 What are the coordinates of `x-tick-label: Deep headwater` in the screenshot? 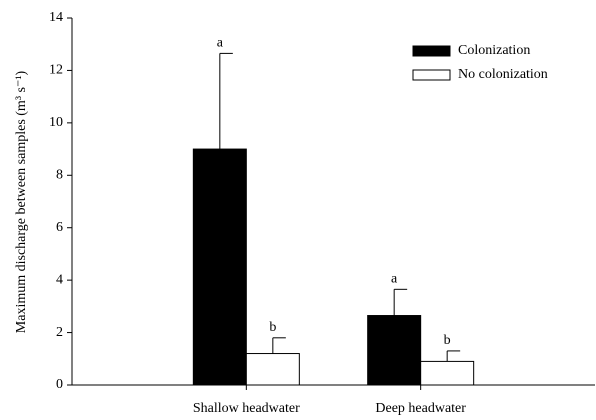 It's located at (420, 408).